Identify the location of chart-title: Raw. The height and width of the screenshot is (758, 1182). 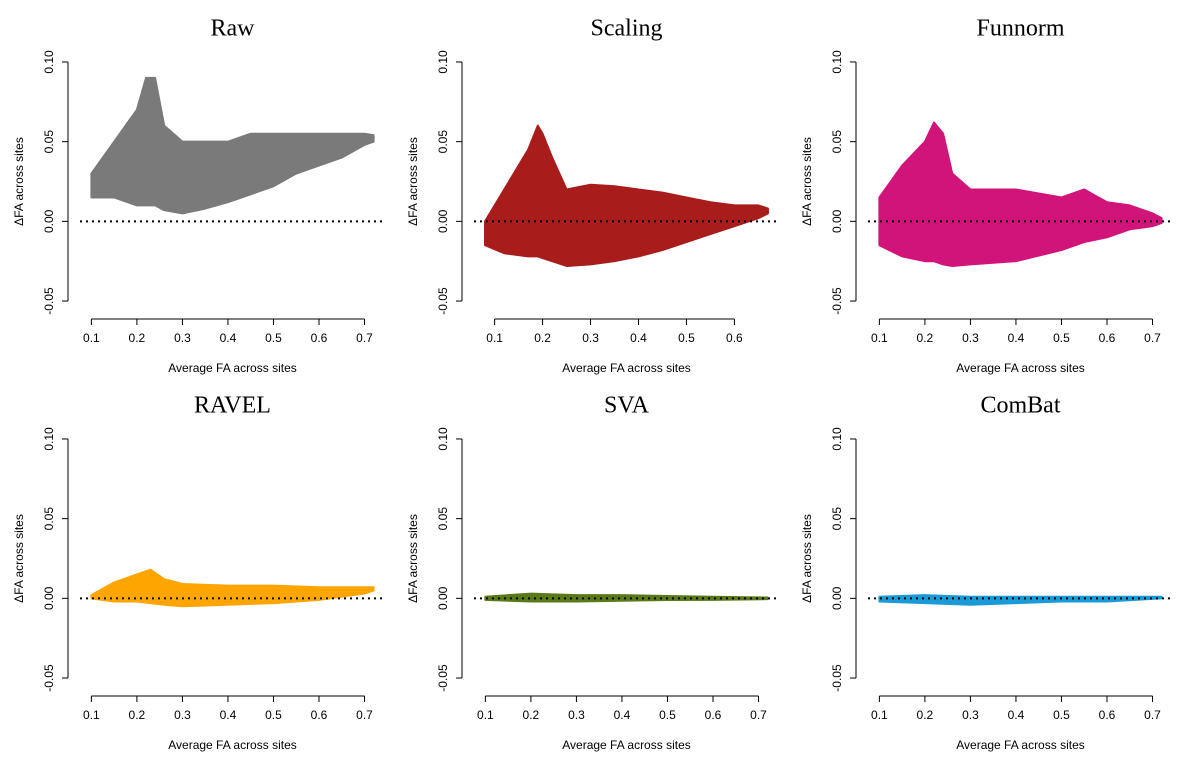
(233, 29).